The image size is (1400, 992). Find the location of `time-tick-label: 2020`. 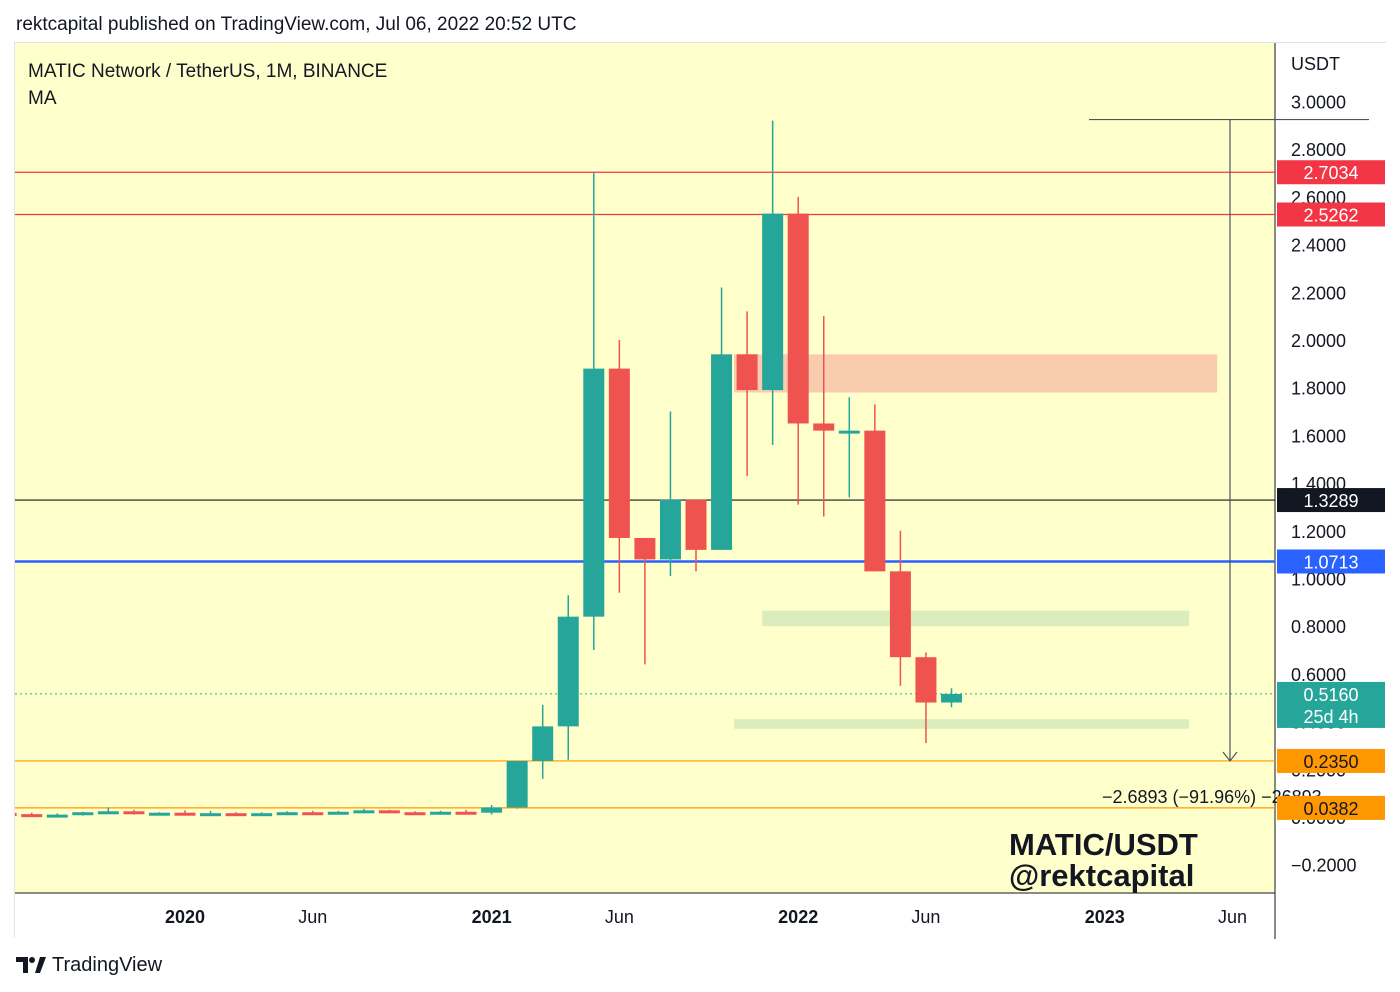

time-tick-label: 2020 is located at coordinates (185, 917).